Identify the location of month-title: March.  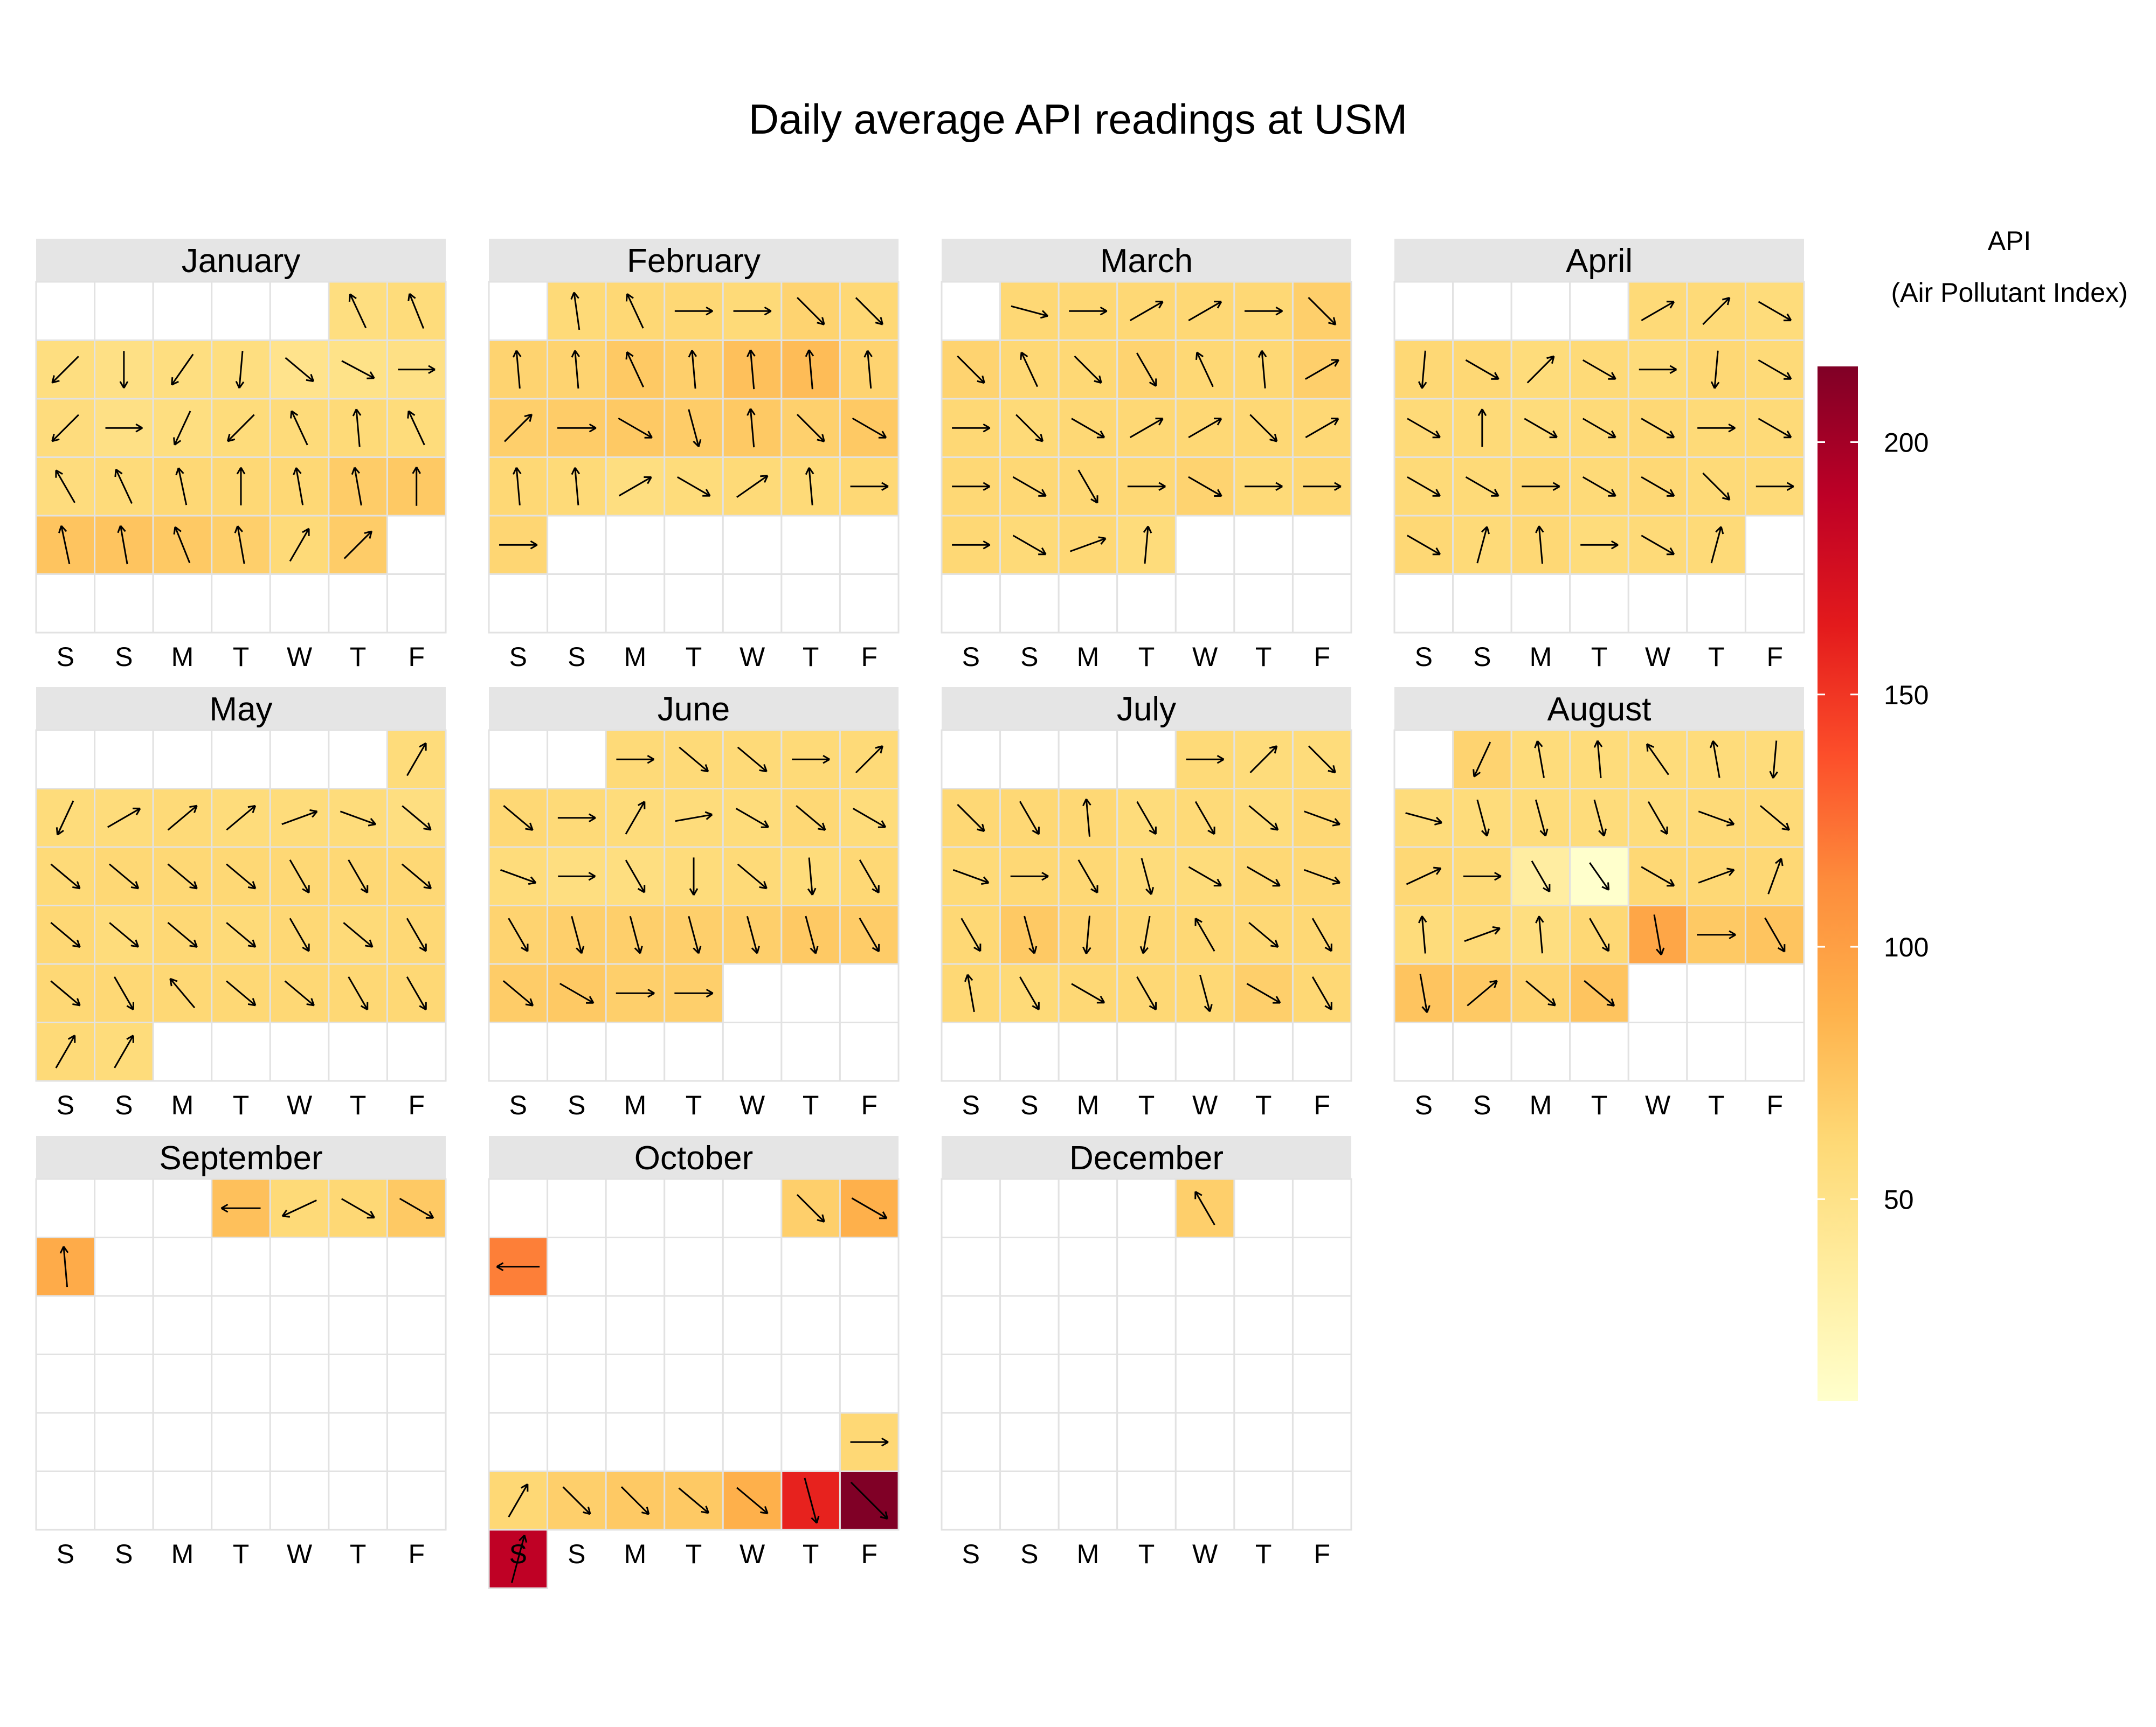
(1147, 261).